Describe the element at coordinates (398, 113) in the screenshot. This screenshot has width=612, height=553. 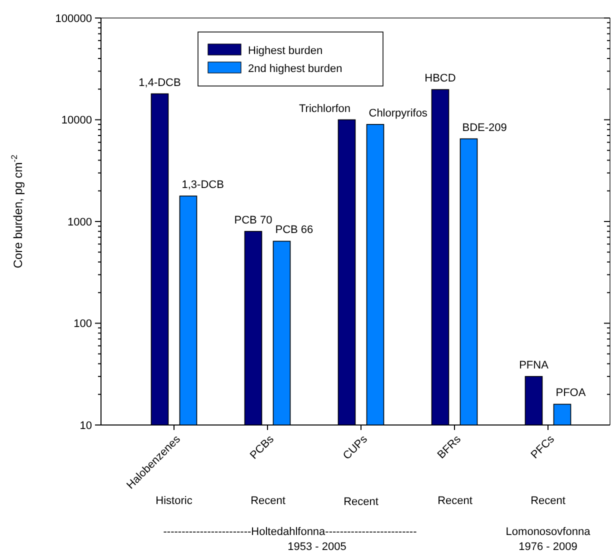
I see `annotation: Chlorpyrifos` at that location.